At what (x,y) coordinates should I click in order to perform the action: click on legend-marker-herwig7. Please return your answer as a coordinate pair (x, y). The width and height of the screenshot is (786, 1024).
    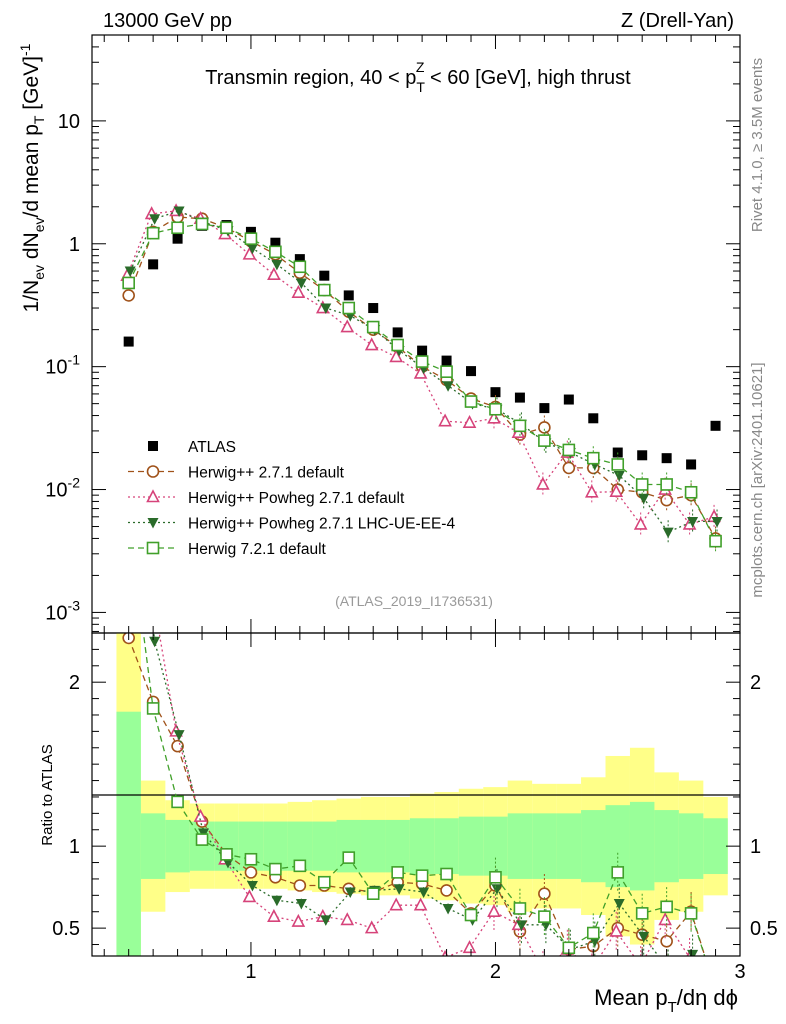
    Looking at the image, I should click on (153, 548).